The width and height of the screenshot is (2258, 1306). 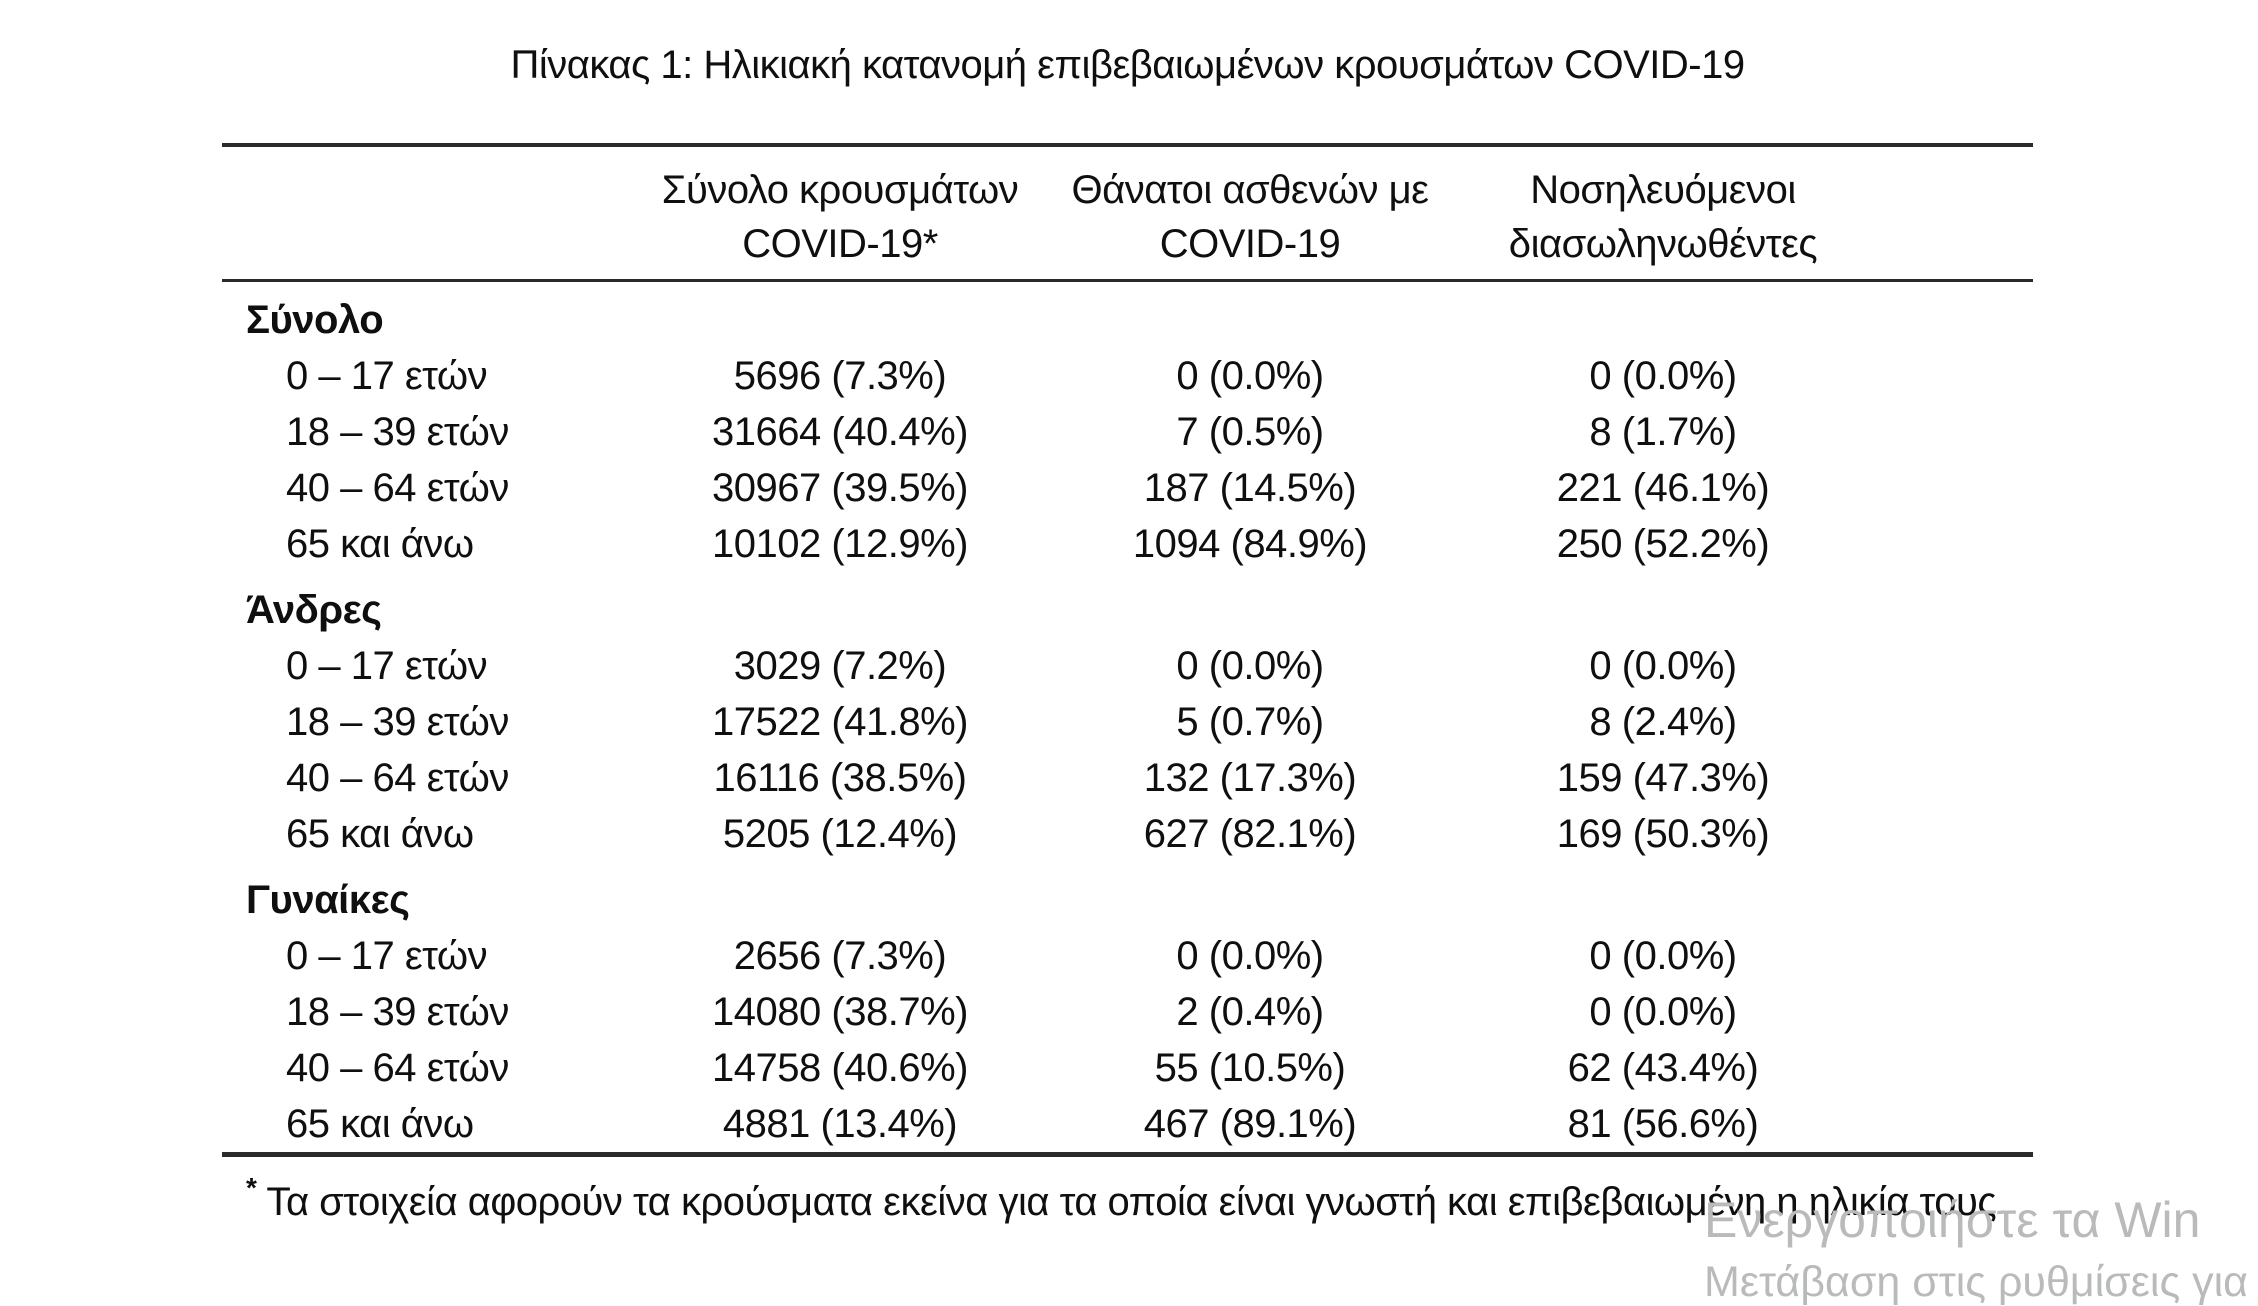 I want to click on cell-deaths: 55 (10.5%), so click(x=1250, y=1068).